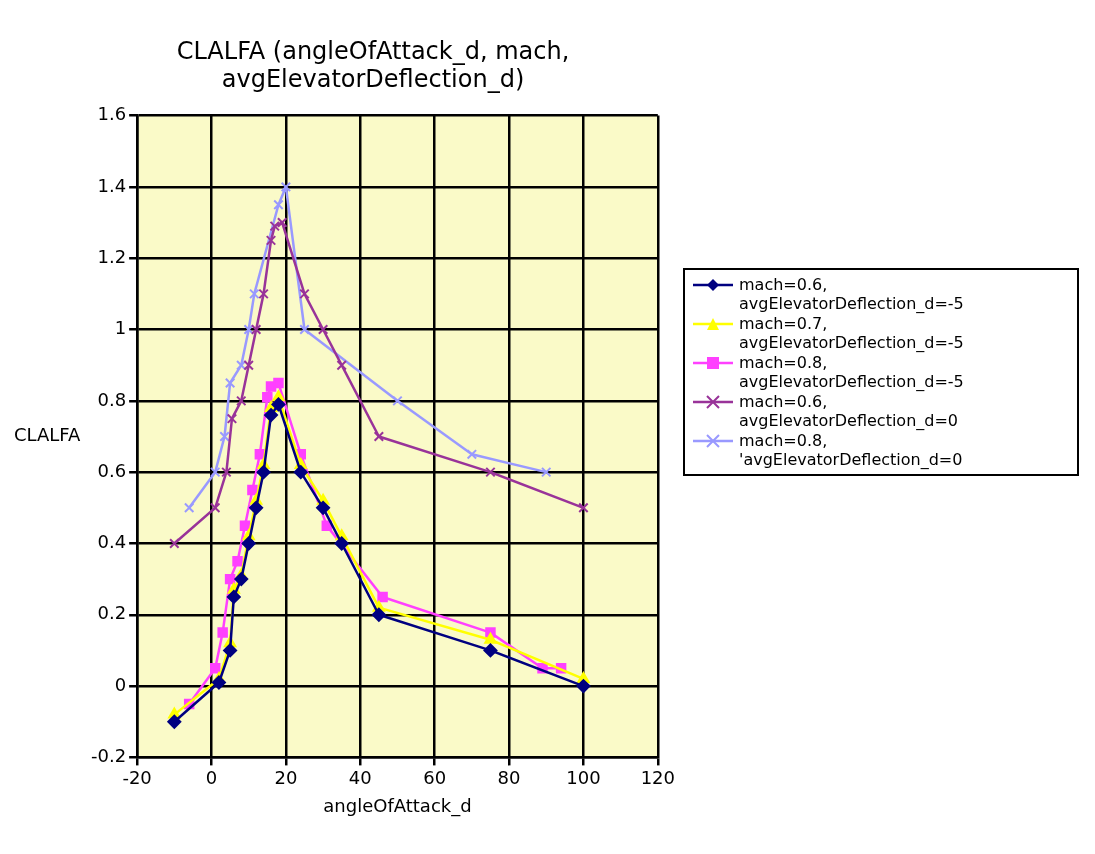 The width and height of the screenshot is (1095, 854). What do you see at coordinates (286, 777) in the screenshot?
I see `x-tick-label: 20` at bounding box center [286, 777].